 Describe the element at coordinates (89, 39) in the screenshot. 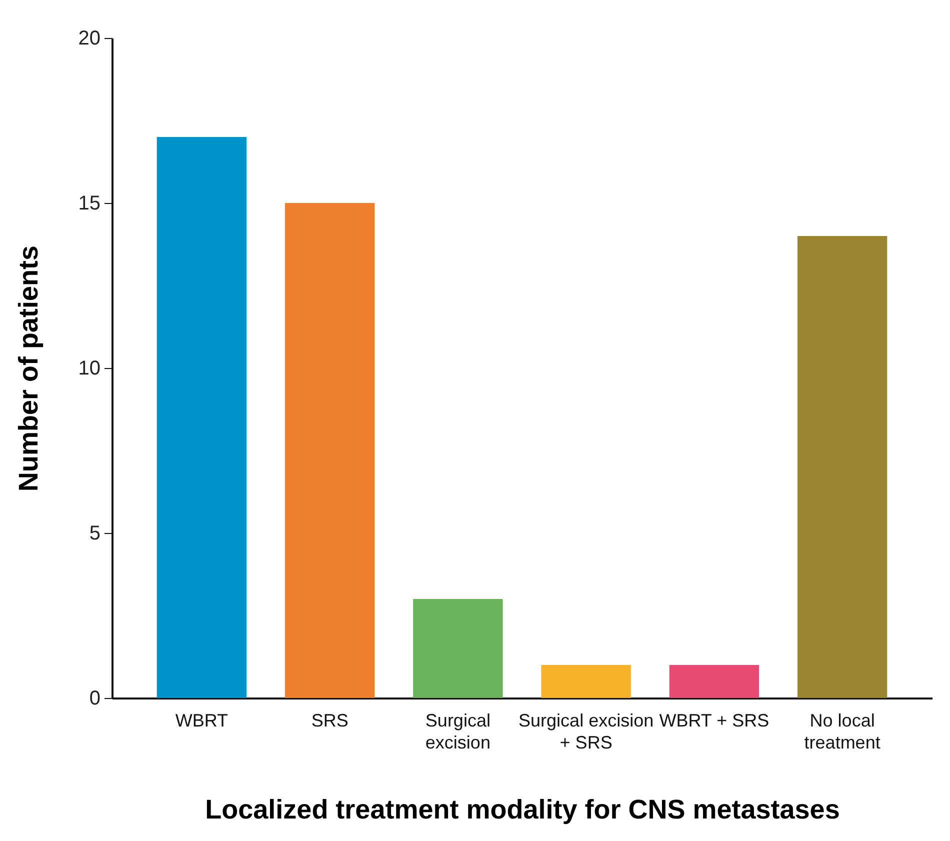

I see `y-tick-label: 20` at that location.